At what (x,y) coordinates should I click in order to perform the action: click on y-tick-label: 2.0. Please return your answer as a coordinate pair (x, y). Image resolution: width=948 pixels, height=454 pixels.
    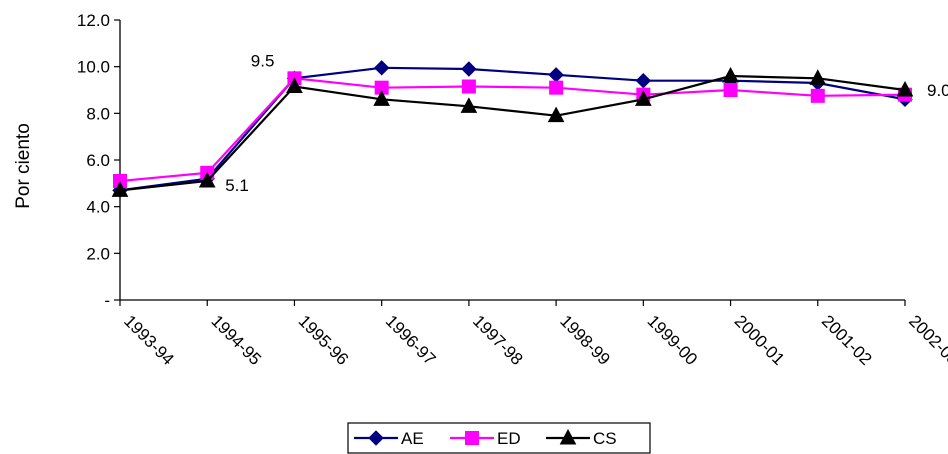
    Looking at the image, I should click on (98, 253).